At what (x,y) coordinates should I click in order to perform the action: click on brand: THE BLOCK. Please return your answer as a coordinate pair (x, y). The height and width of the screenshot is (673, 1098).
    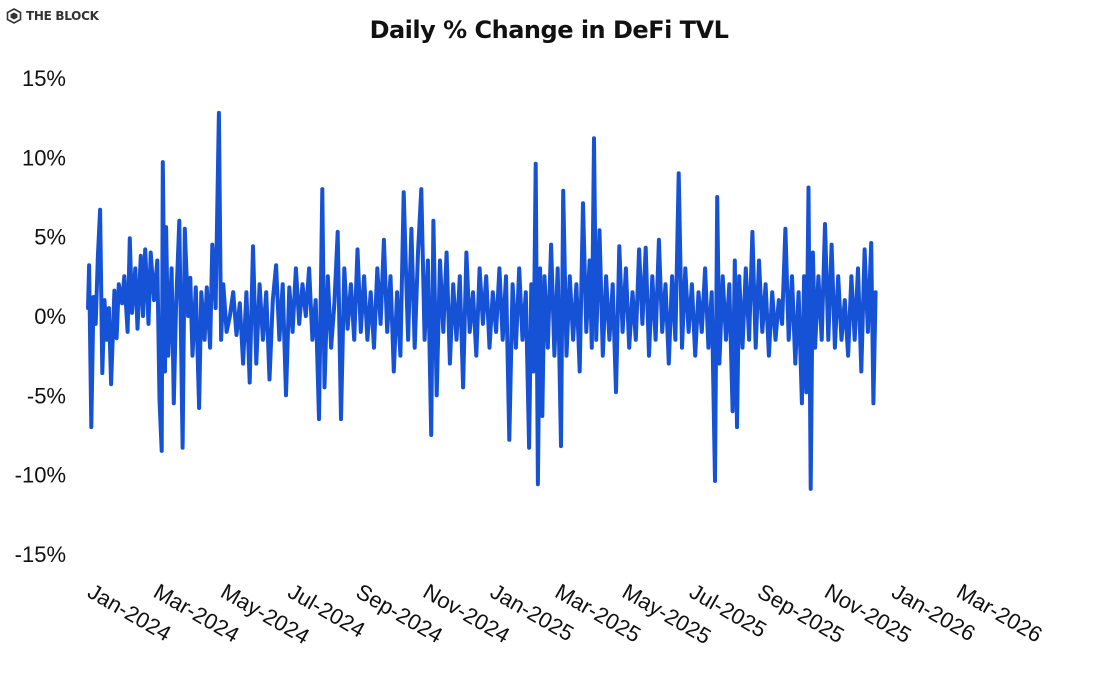
    Looking at the image, I should click on (52, 16).